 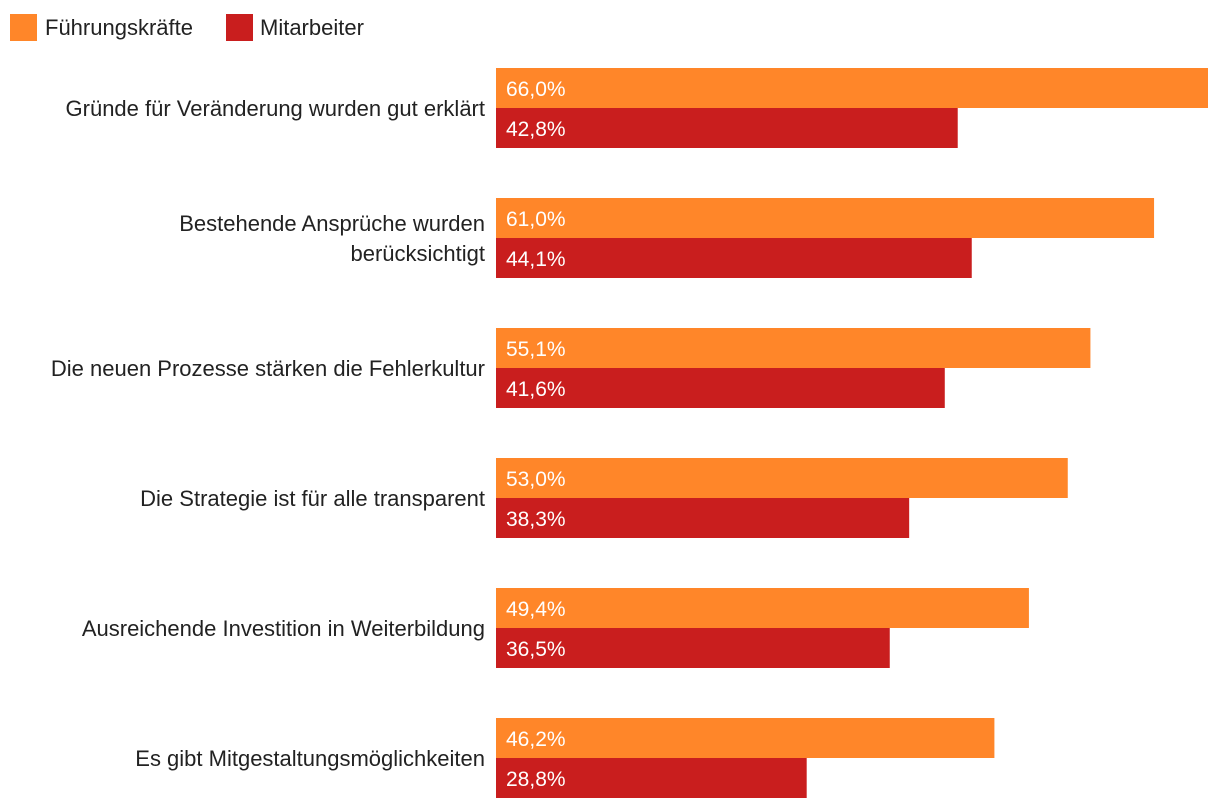 What do you see at coordinates (536, 479) in the screenshot?
I see `value-label-fuehrungskraefte-4: 53,0%` at bounding box center [536, 479].